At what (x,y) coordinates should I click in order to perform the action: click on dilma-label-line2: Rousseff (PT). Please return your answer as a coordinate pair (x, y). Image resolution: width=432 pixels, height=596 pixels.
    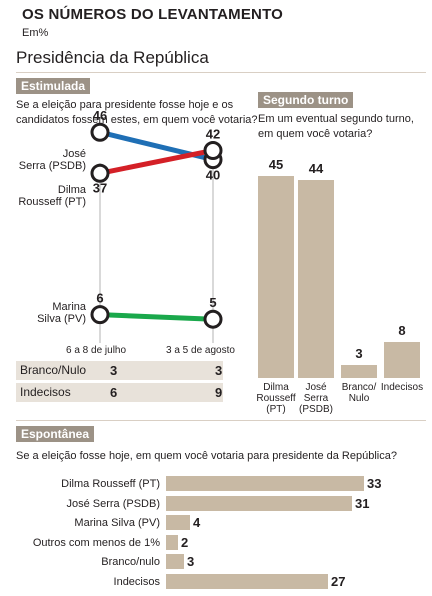
    Looking at the image, I should click on (52, 202).